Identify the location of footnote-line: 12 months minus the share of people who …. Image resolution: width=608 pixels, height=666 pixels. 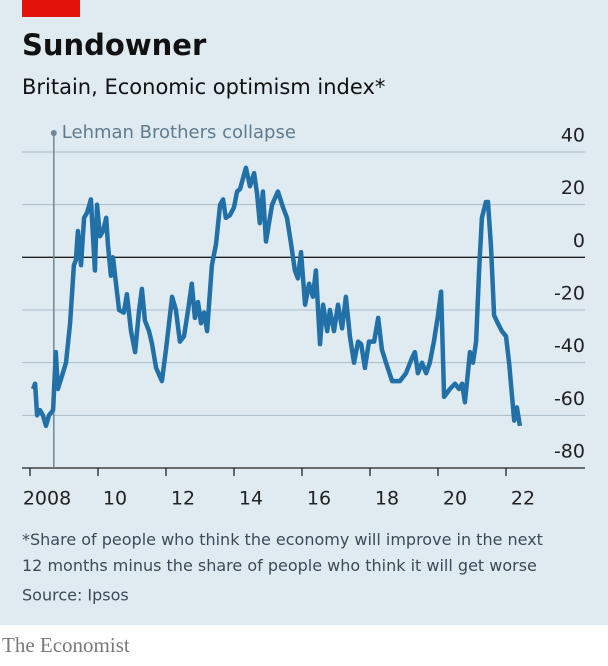
(279, 565).